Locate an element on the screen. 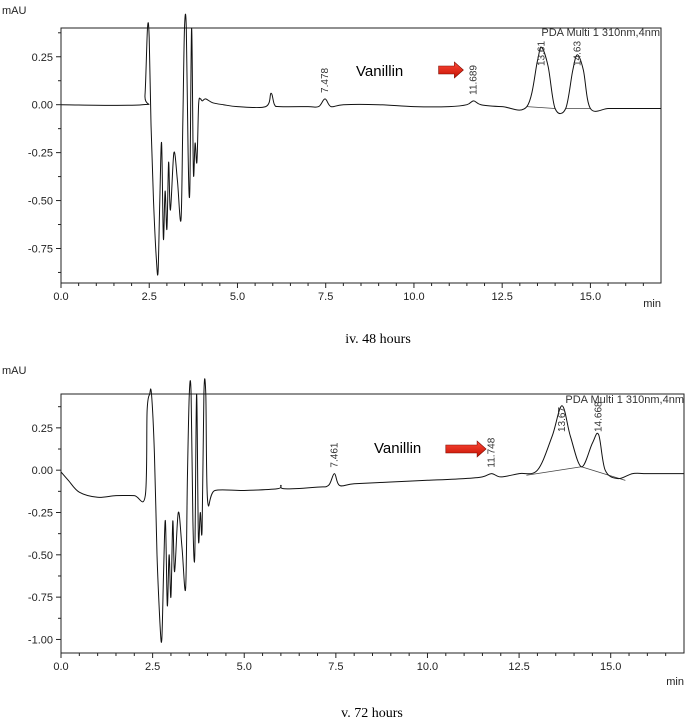 The image size is (685, 722). peak-label: 11.689 is located at coordinates (474, 80).